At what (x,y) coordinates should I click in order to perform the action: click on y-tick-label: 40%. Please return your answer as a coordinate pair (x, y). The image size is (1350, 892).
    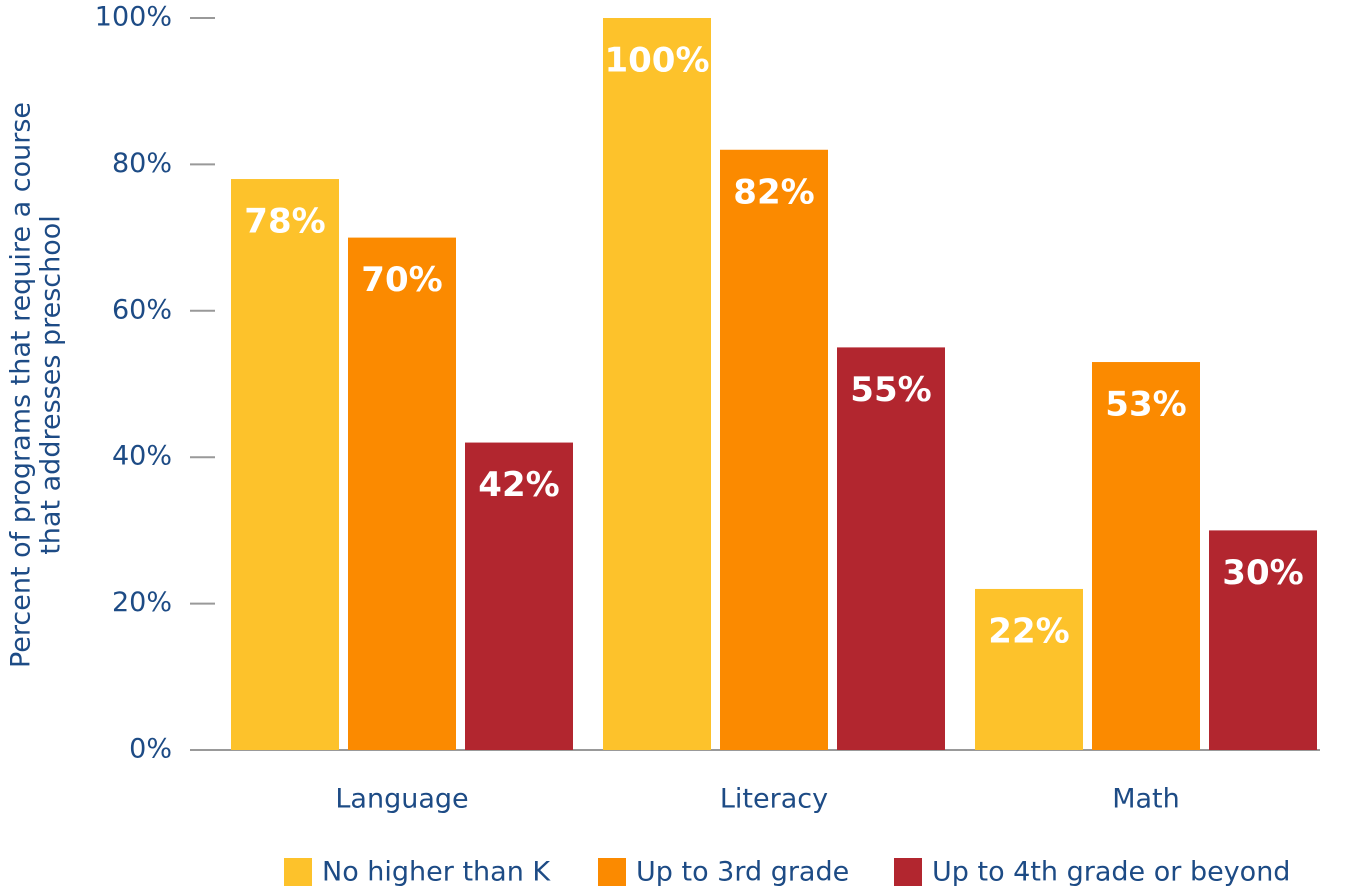
    Looking at the image, I should click on (142, 456).